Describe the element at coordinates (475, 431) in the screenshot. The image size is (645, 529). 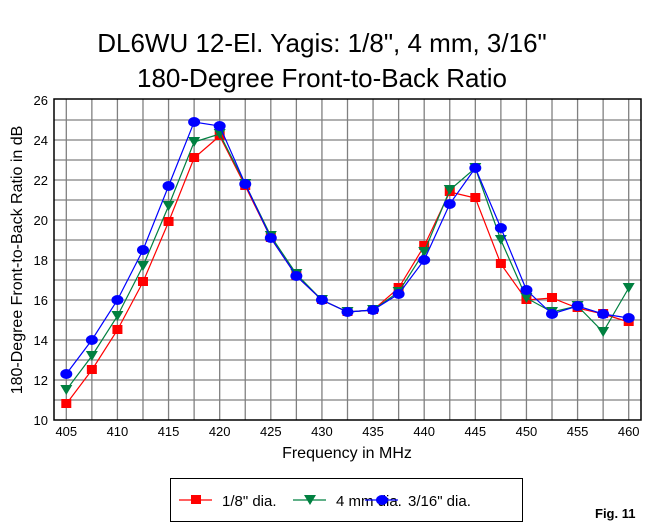
I see `x-tick-label: 445` at that location.